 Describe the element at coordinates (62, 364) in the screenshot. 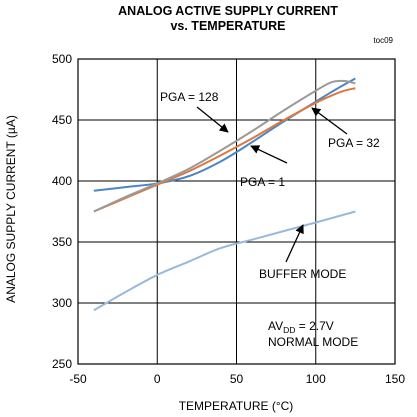

I see `y-tick-label: 250` at that location.